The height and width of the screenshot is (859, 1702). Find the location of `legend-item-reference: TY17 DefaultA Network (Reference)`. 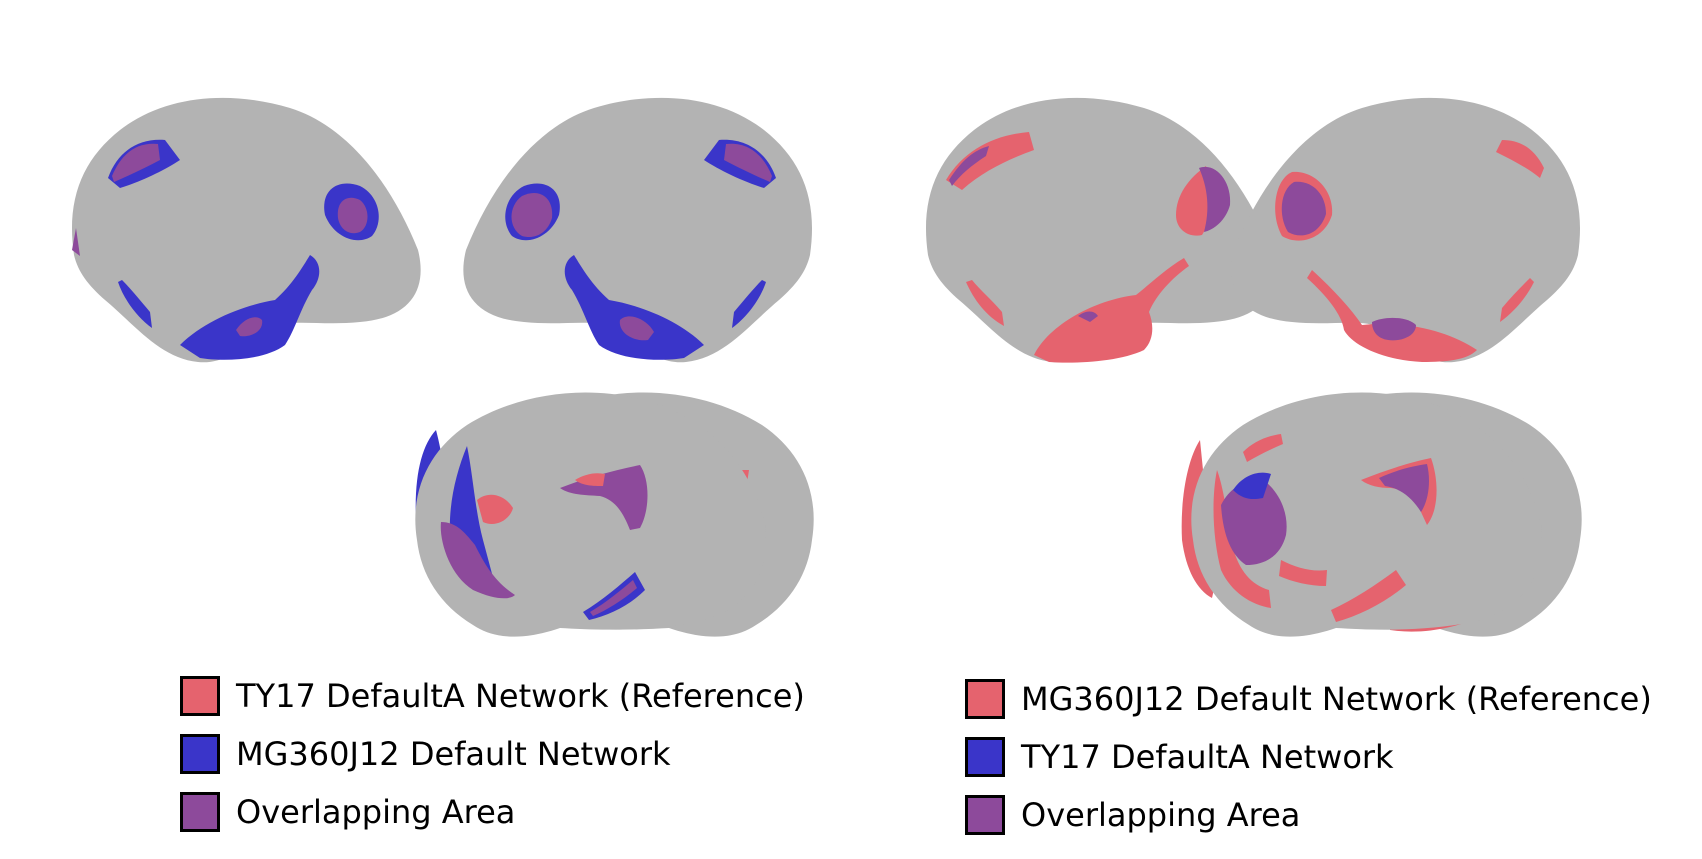

legend-item-reference: TY17 DefaultA Network (Reference) is located at coordinates (492, 696).